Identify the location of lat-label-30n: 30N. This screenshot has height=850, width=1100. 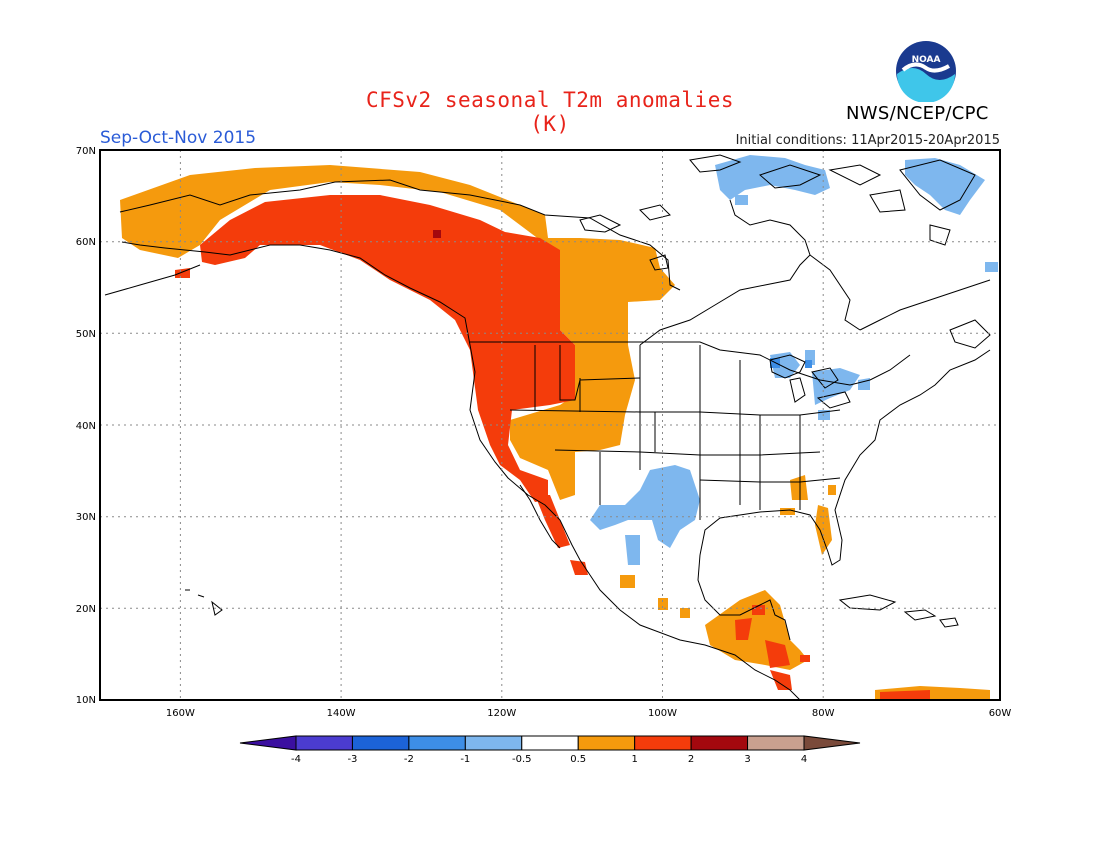
(86, 517).